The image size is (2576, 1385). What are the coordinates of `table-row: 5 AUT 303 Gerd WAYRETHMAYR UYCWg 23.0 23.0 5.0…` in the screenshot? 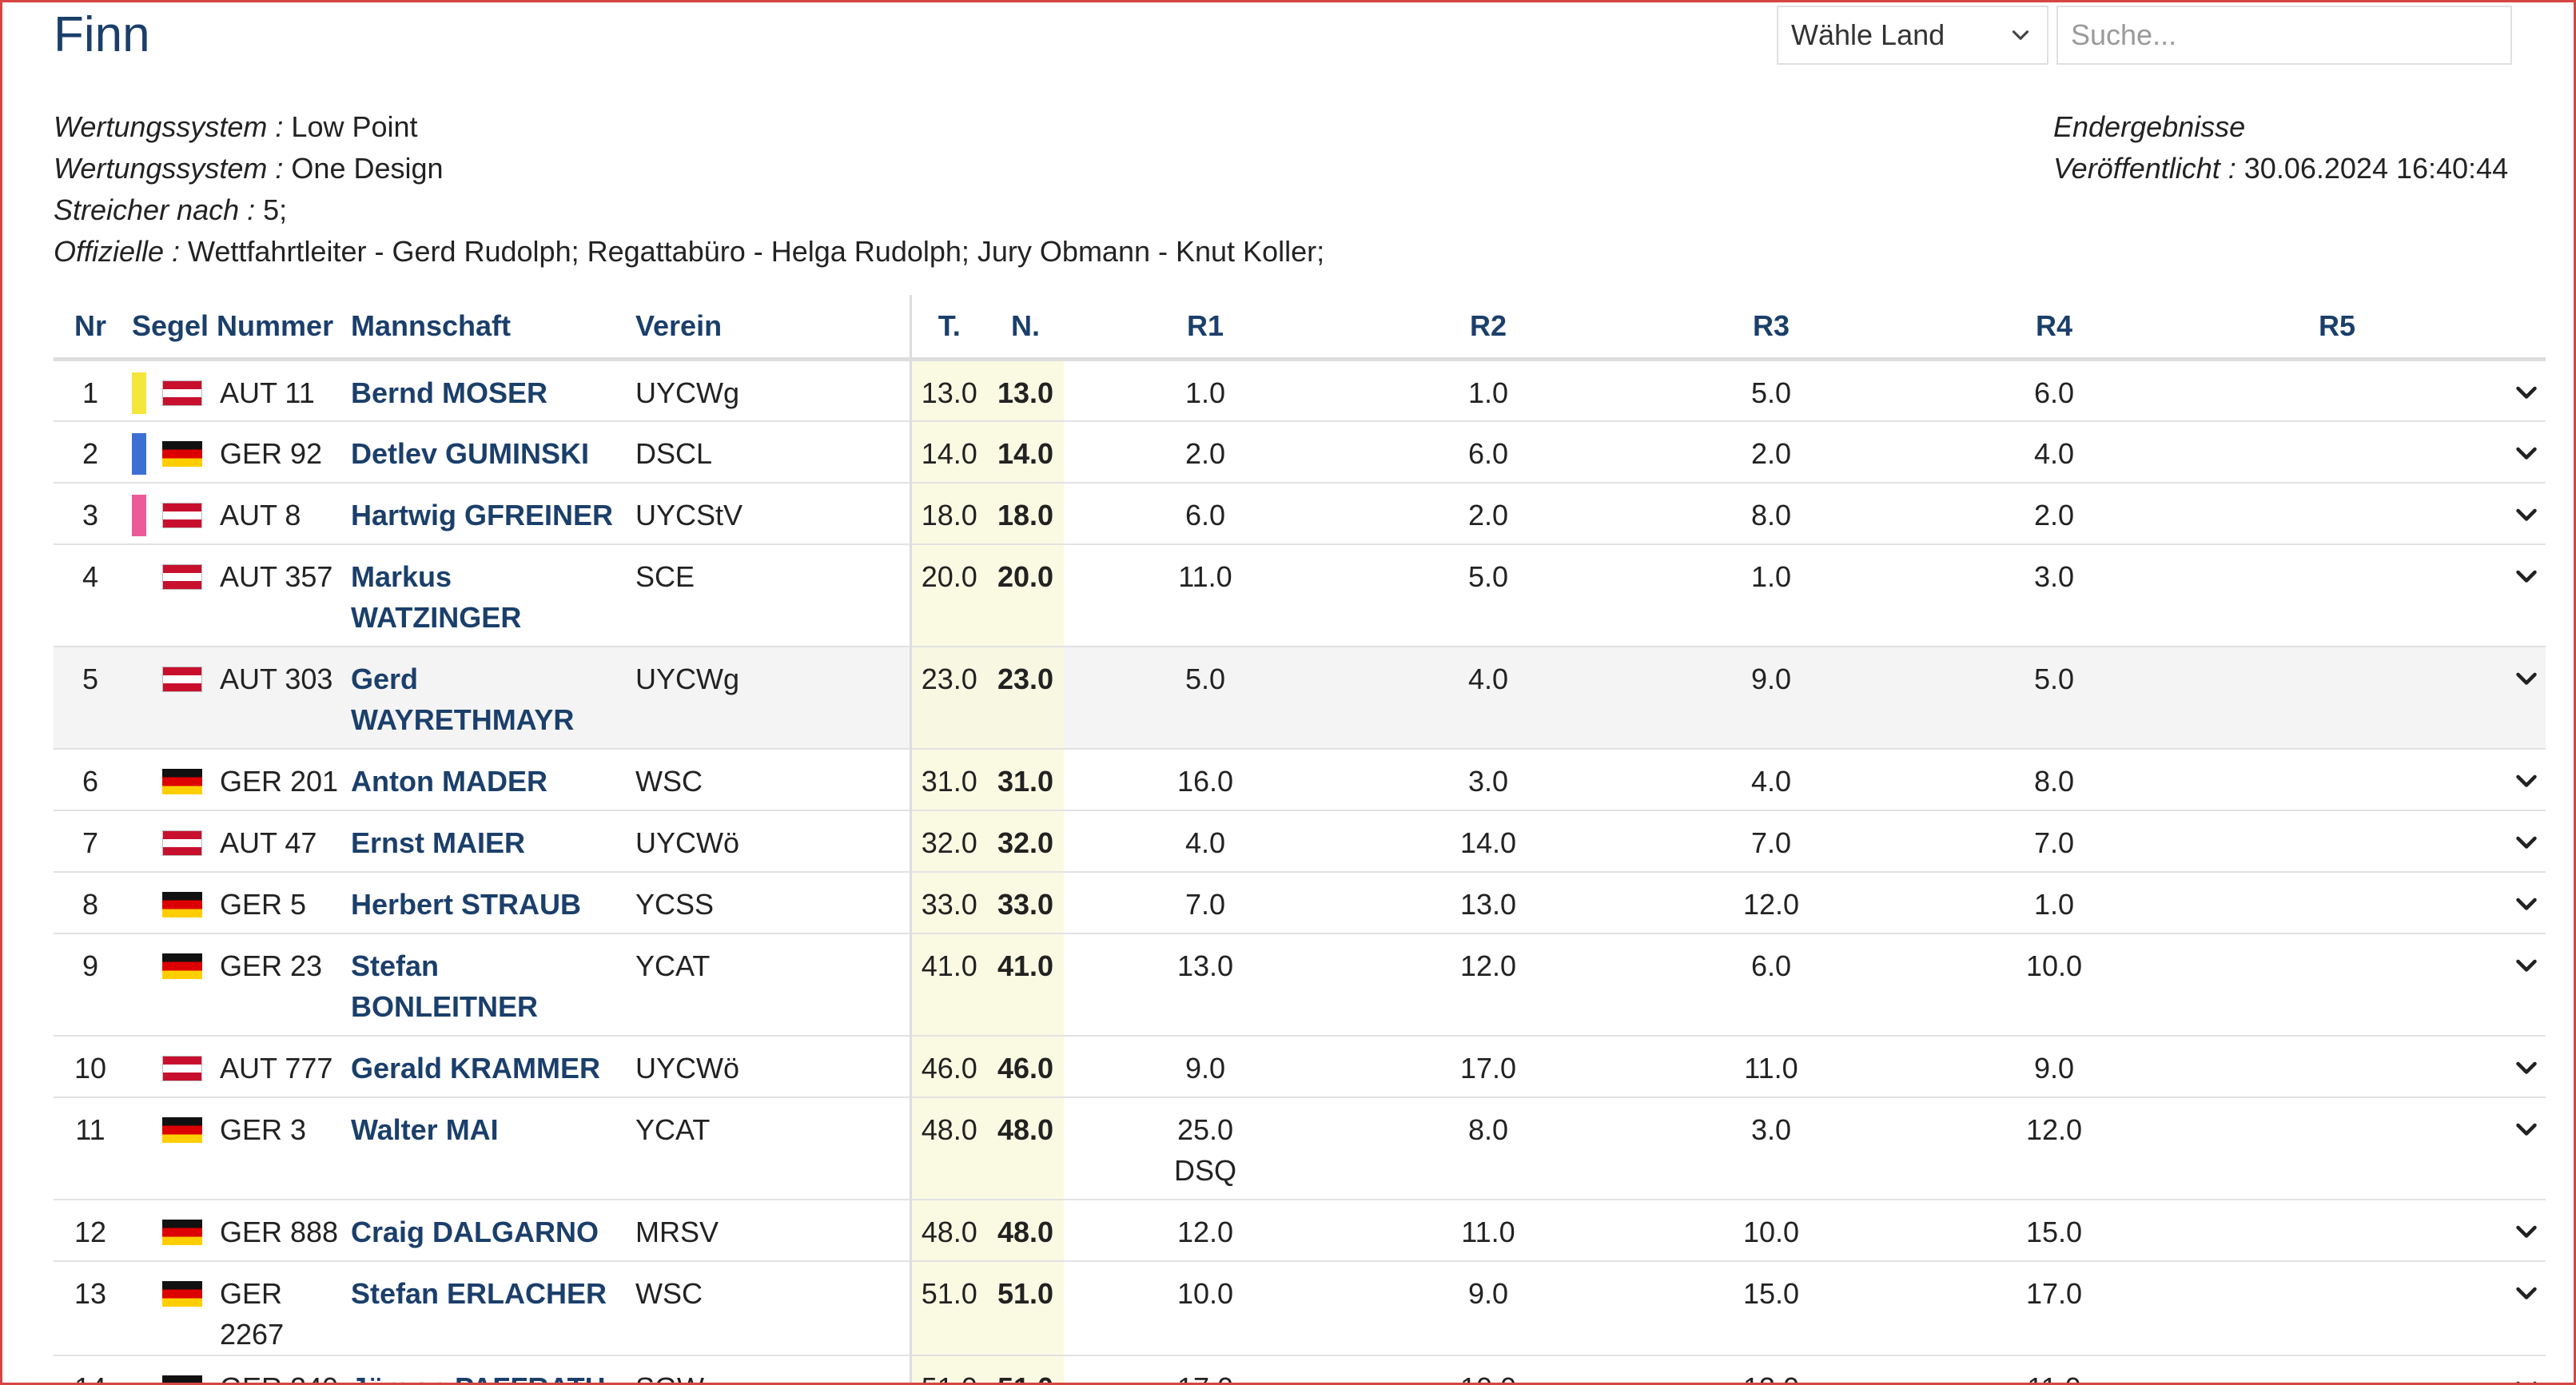 It's located at (1300, 698).